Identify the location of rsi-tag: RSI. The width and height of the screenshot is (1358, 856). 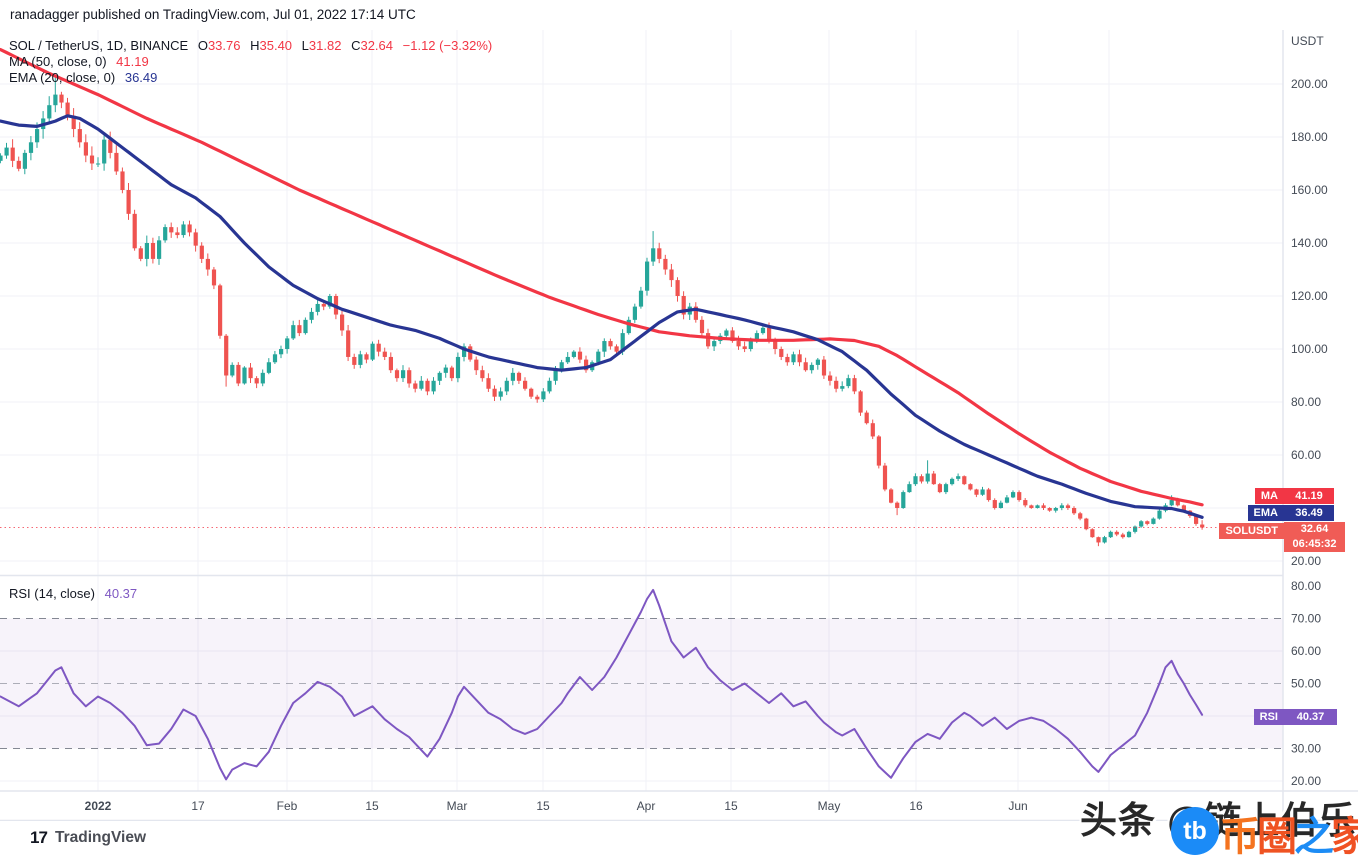
(1268, 717).